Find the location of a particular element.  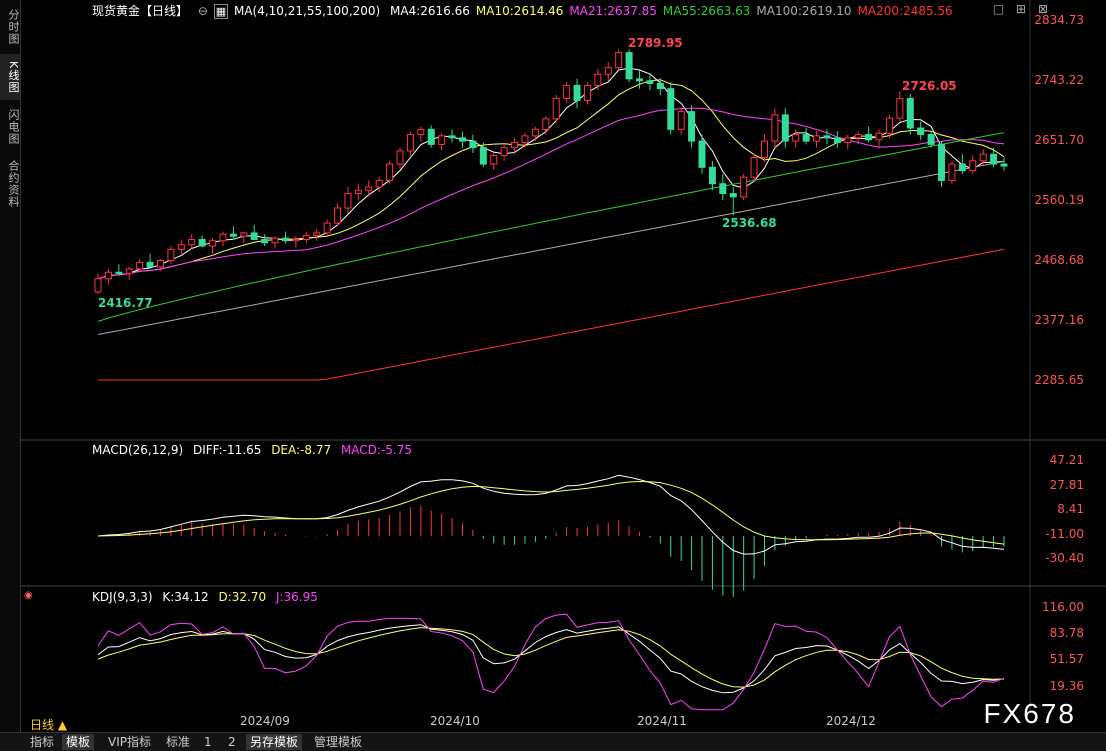

y-tick: 8.41 is located at coordinates (1070, 509).